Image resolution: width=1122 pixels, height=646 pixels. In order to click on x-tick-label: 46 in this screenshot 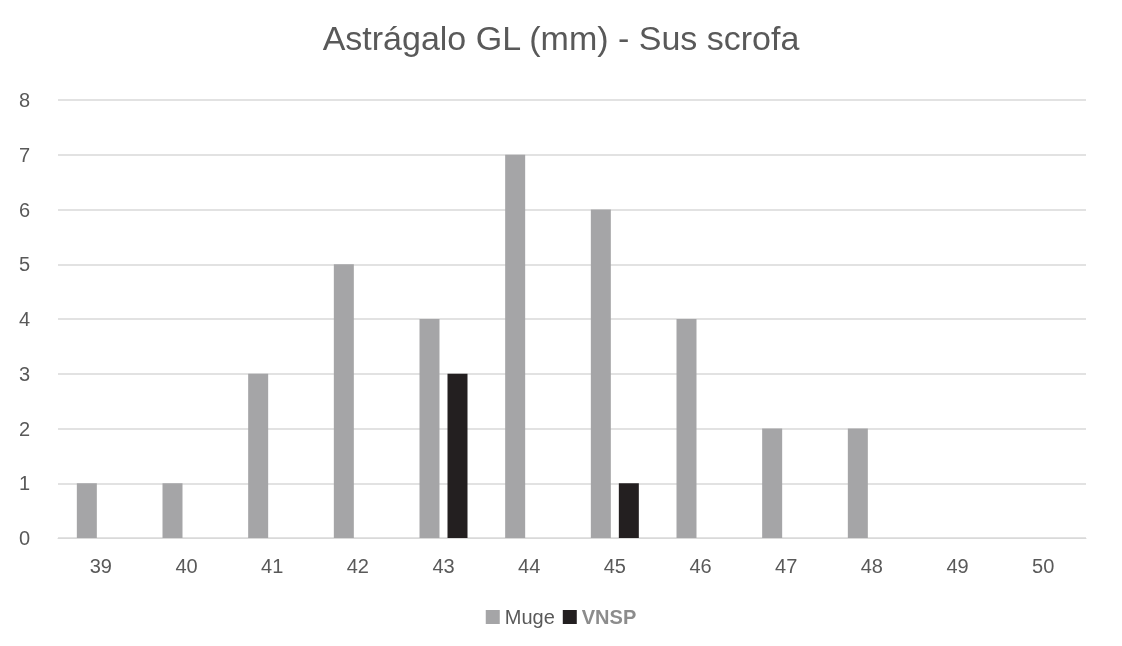, I will do `click(700, 566)`.